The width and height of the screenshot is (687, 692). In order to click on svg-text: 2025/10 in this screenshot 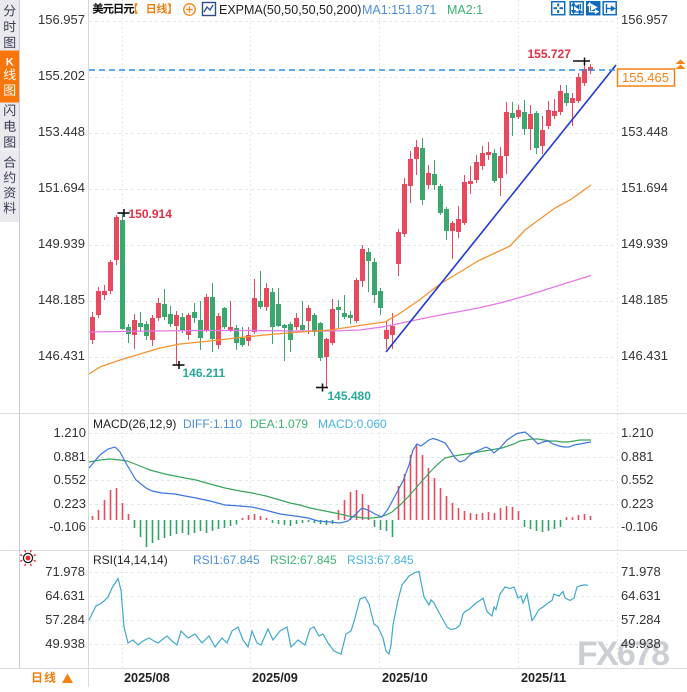, I will do `click(405, 678)`.